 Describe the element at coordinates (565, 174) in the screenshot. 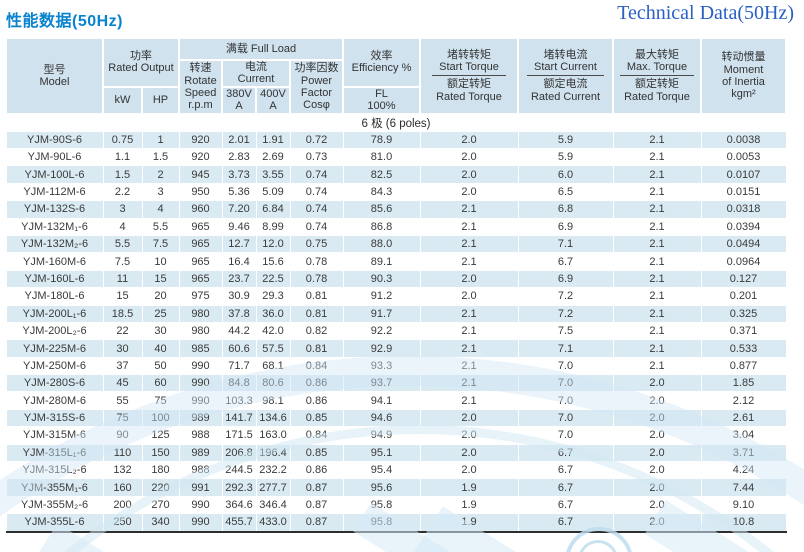

I see `value-cell: 6.0` at that location.